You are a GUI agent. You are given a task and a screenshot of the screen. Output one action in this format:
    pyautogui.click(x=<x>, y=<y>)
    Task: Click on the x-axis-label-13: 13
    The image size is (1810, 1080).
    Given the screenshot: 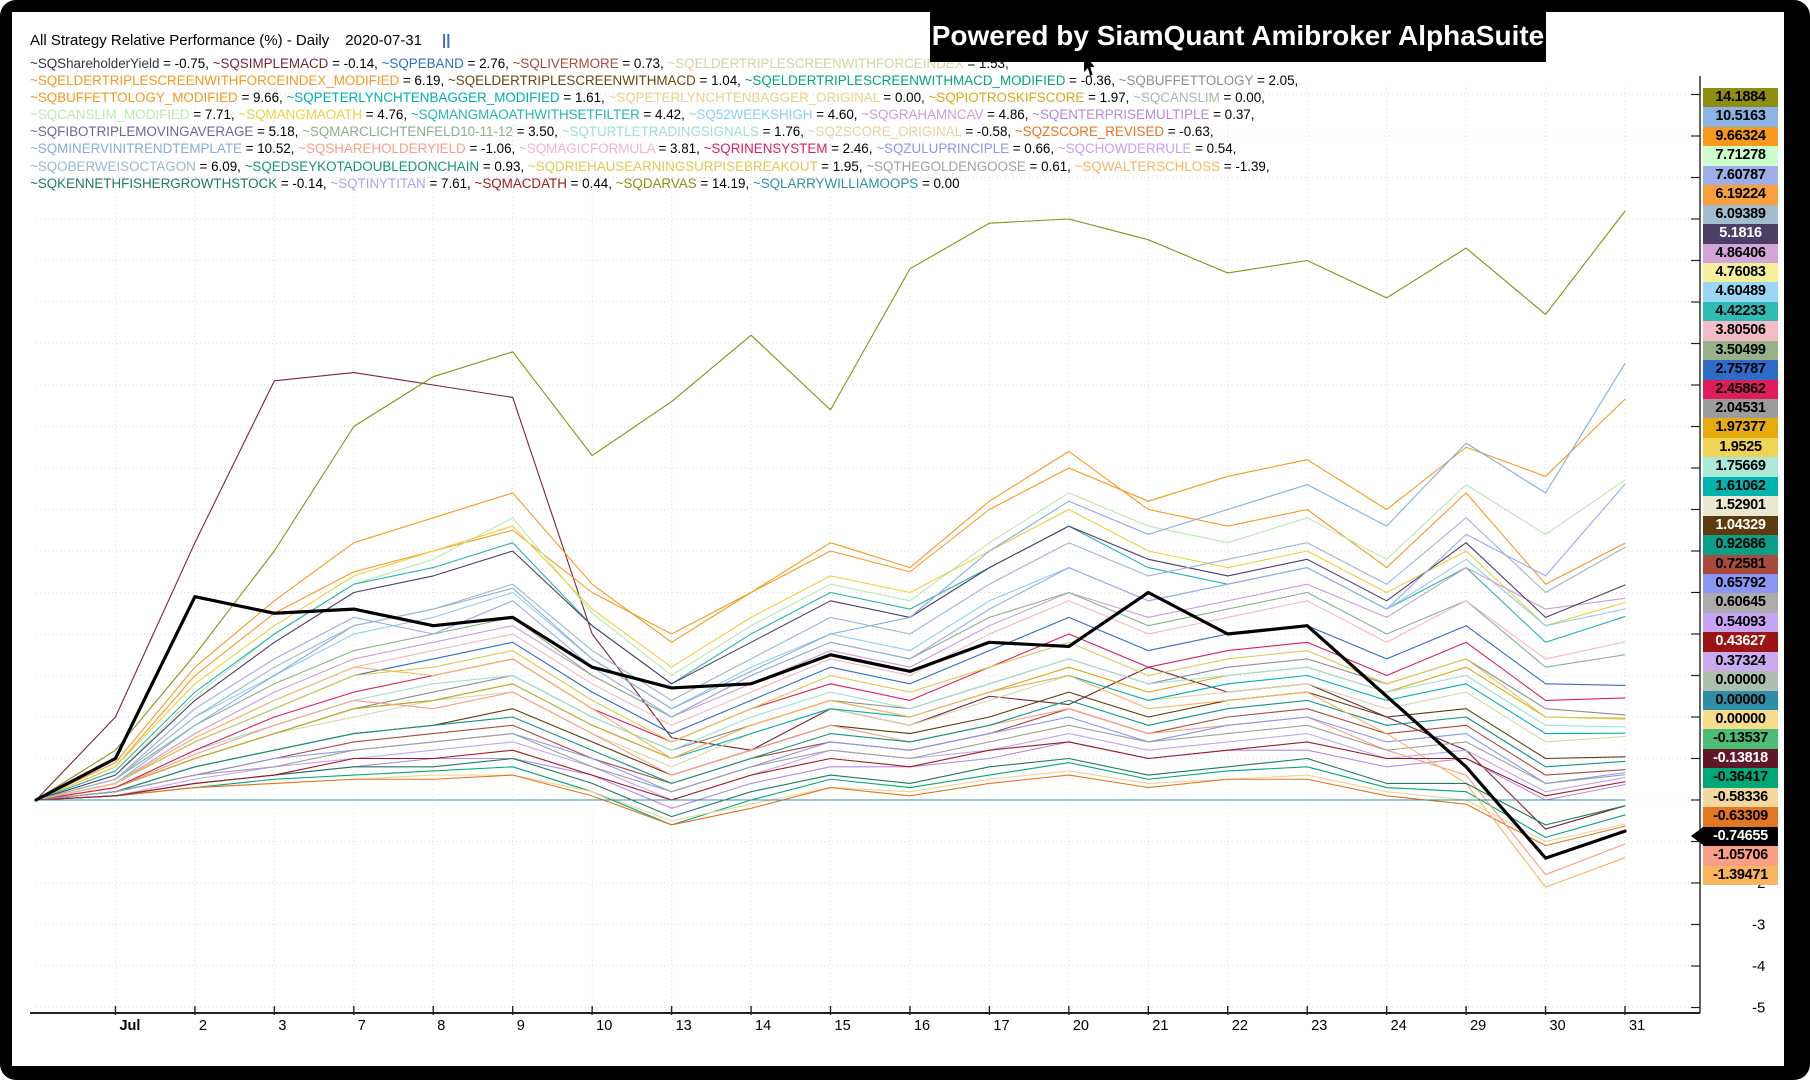 What is the action you would take?
    pyautogui.click(x=684, y=1026)
    